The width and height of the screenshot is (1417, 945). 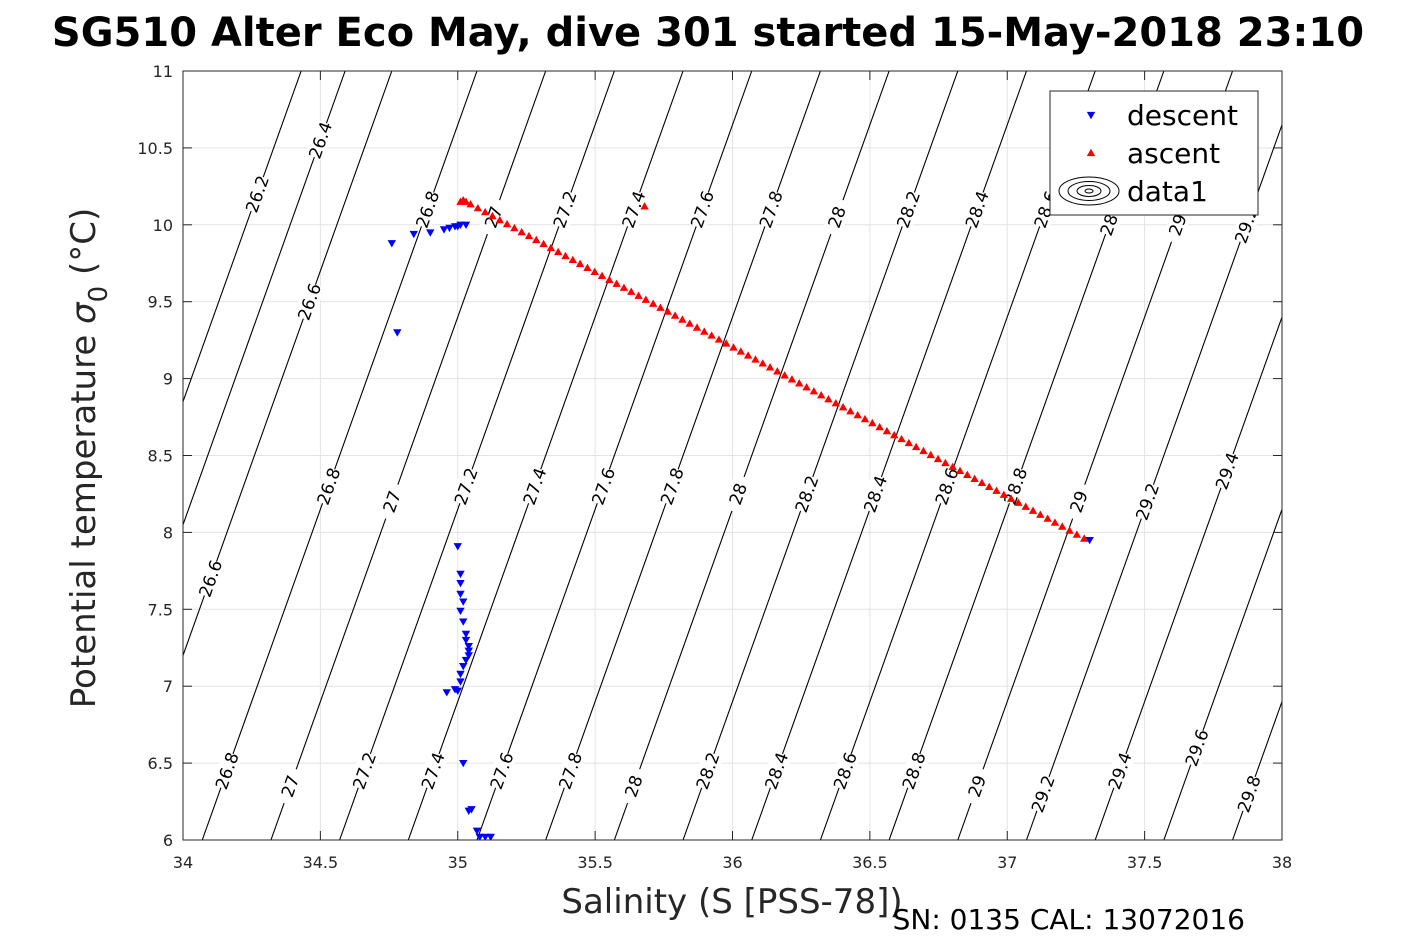 What do you see at coordinates (731, 902) in the screenshot?
I see `x-axis-title: Salinity (S [PSS-78])` at bounding box center [731, 902].